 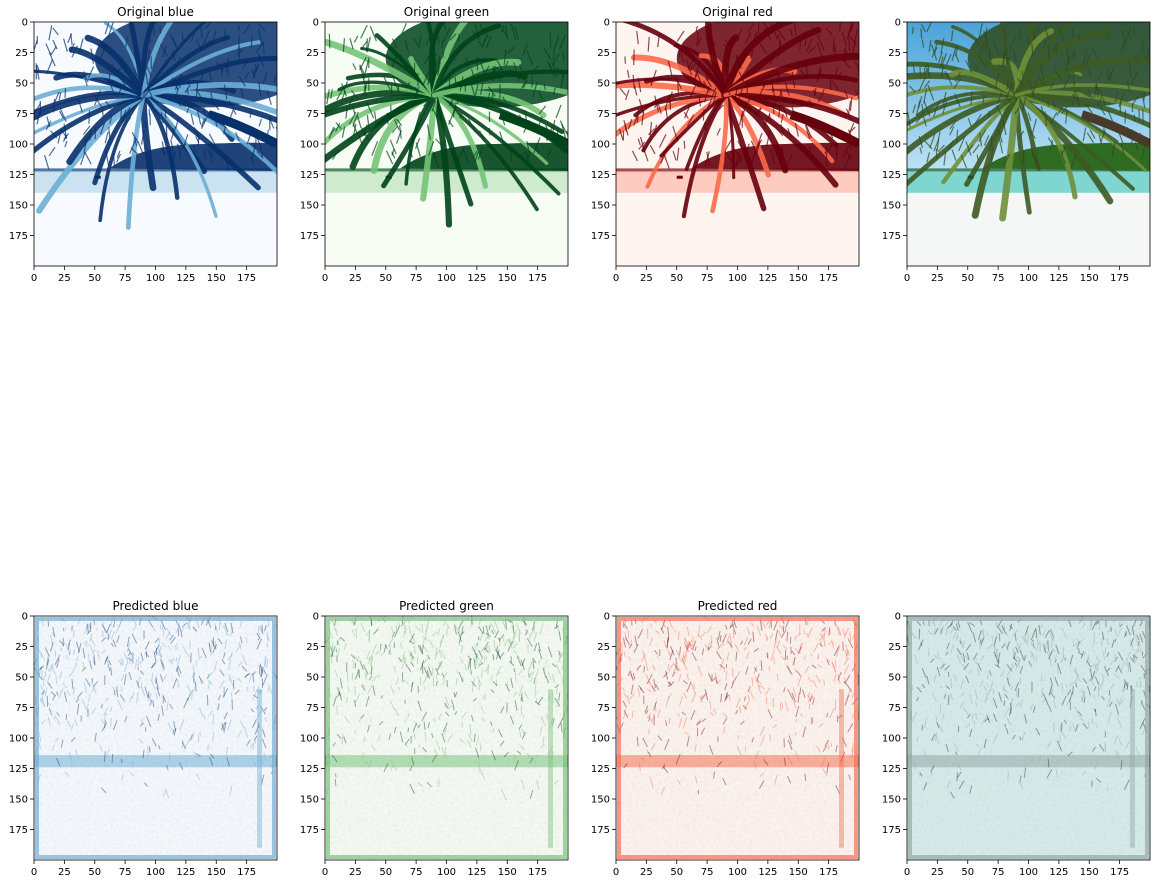 What do you see at coordinates (737, 12) in the screenshot?
I see `panel-title: Original red` at bounding box center [737, 12].